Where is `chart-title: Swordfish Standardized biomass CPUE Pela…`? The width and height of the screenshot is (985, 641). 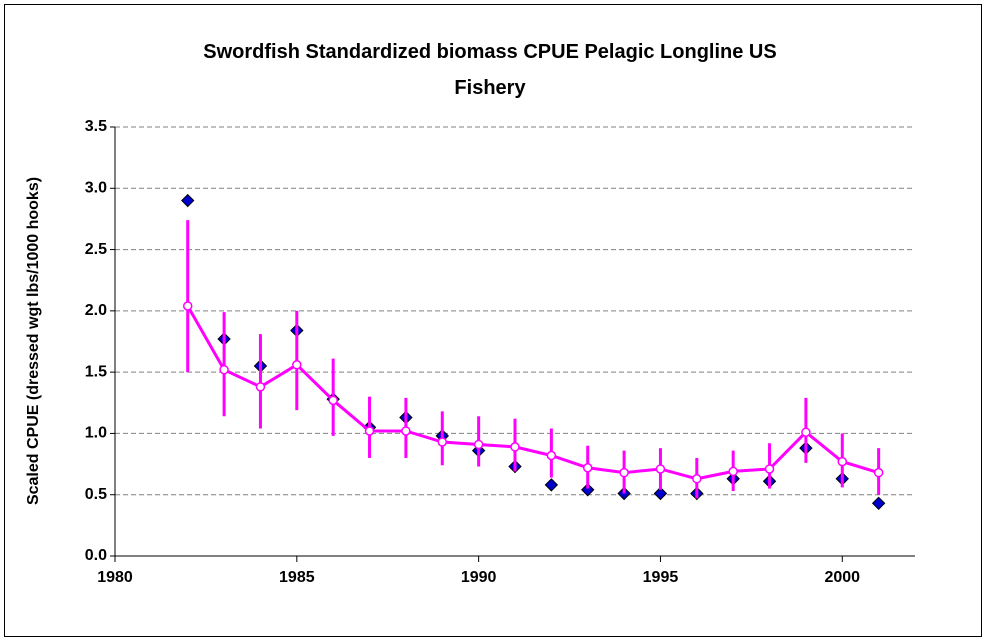
chart-title: Swordfish Standardized biomass CPUE Pela… is located at coordinates (490, 70).